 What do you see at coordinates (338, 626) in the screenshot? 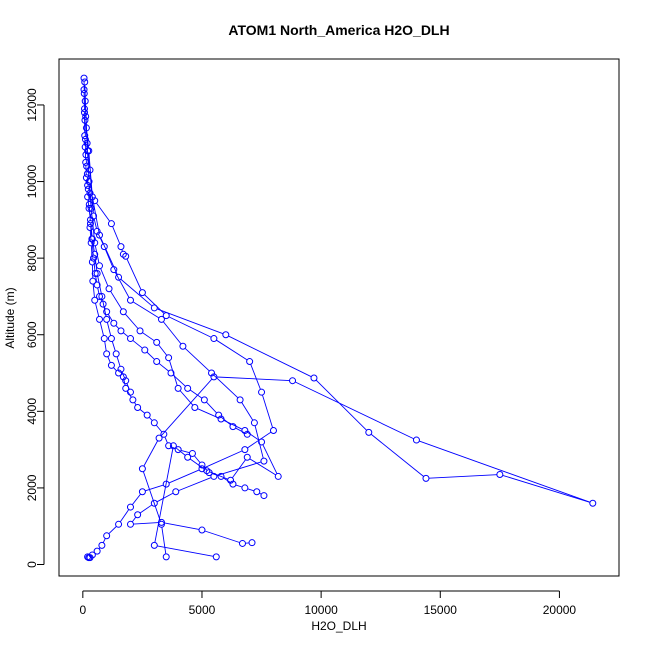
I see `x-axis-label: H2O_DLH` at bounding box center [338, 626].